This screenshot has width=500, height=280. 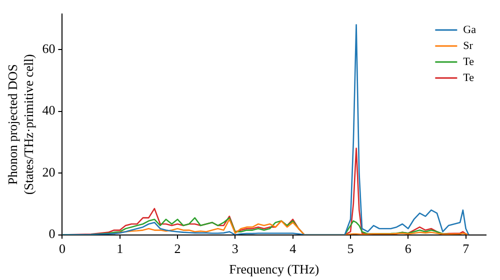 I want to click on y-tick-label: 20, so click(x=49, y=172).